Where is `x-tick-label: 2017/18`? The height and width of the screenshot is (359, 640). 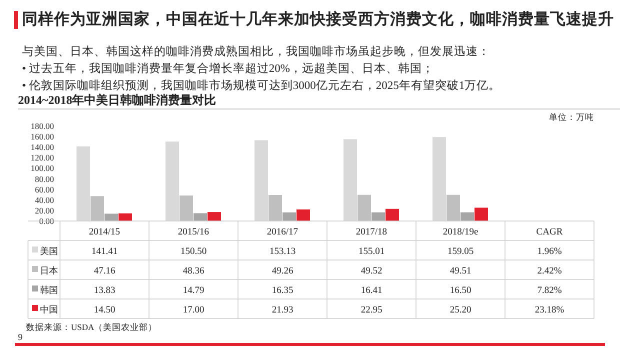 x-tick-label: 2017/18 is located at coordinates (372, 233).